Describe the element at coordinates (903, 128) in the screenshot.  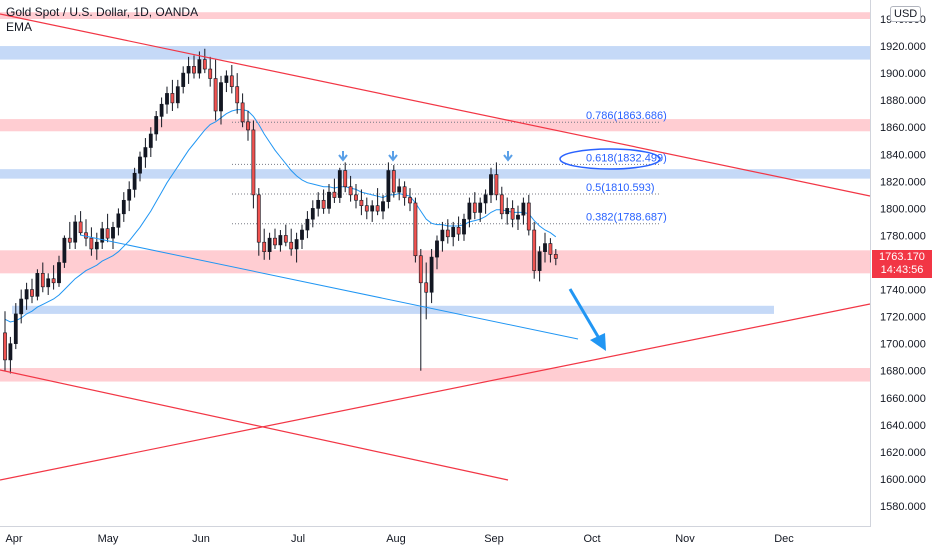
I see `y-tick-label: 1860.000` at that location.